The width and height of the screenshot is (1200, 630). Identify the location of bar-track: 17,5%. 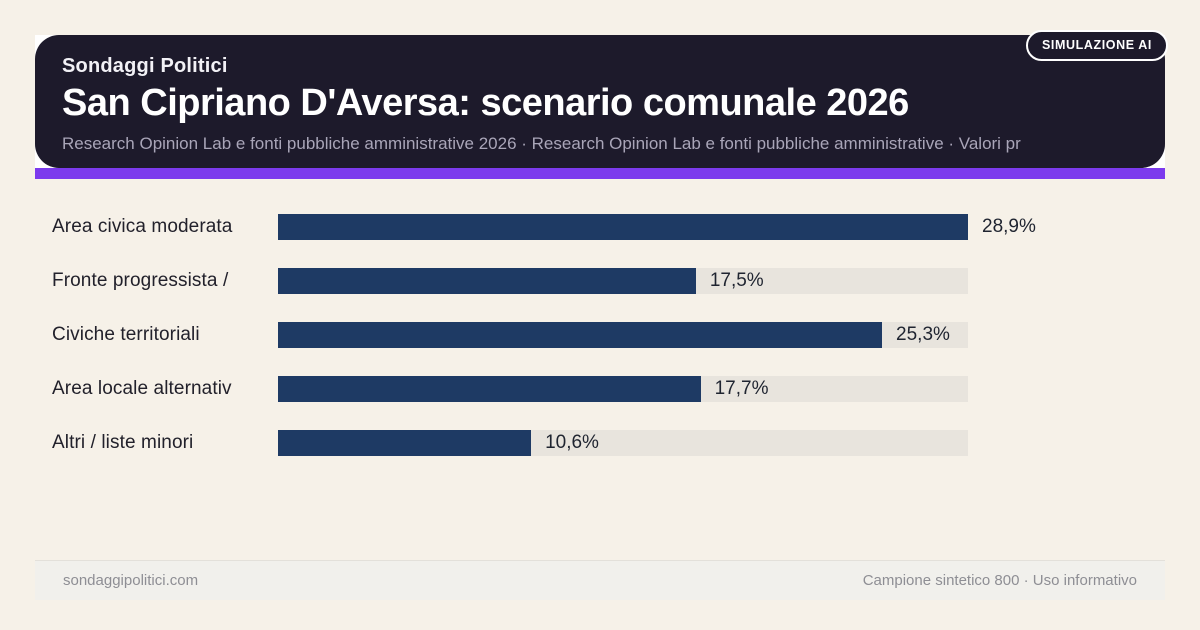
(623, 281).